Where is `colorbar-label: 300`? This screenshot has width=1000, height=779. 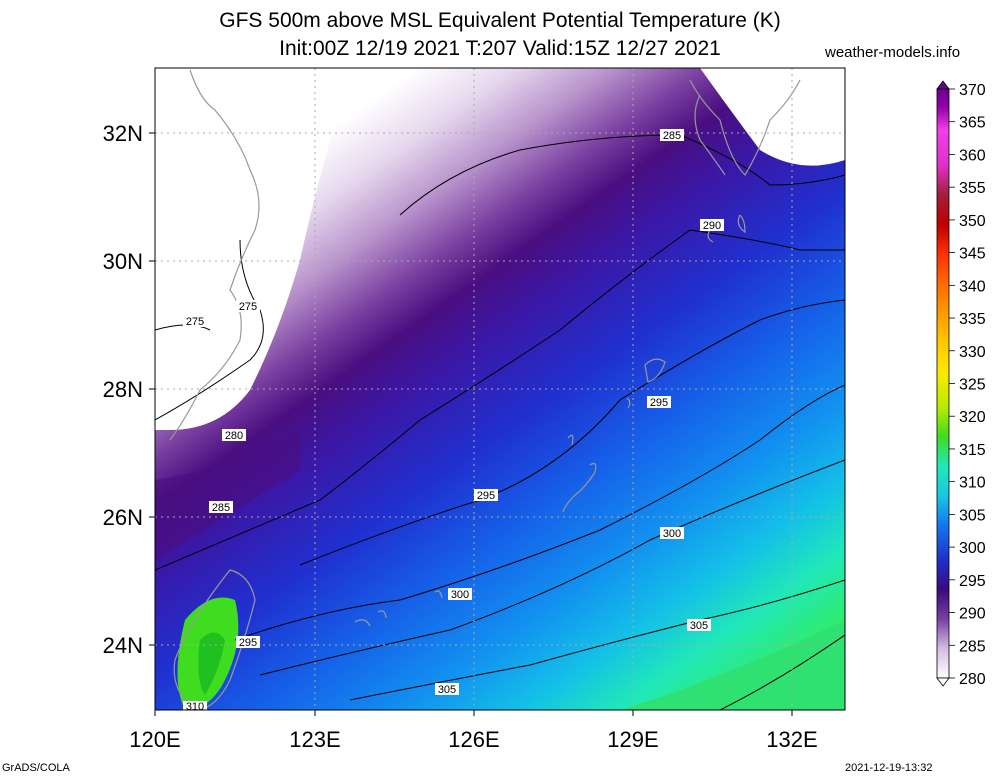 colorbar-label: 300 is located at coordinates (972, 548).